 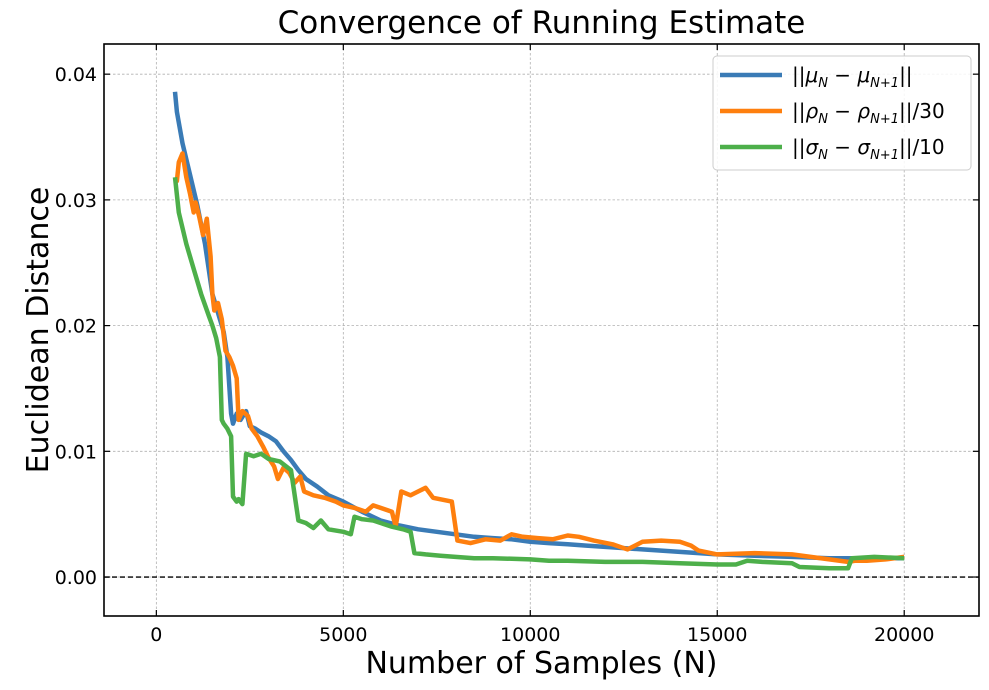 I want to click on x-axis-title: Number of Samples (N), so click(x=541, y=663).